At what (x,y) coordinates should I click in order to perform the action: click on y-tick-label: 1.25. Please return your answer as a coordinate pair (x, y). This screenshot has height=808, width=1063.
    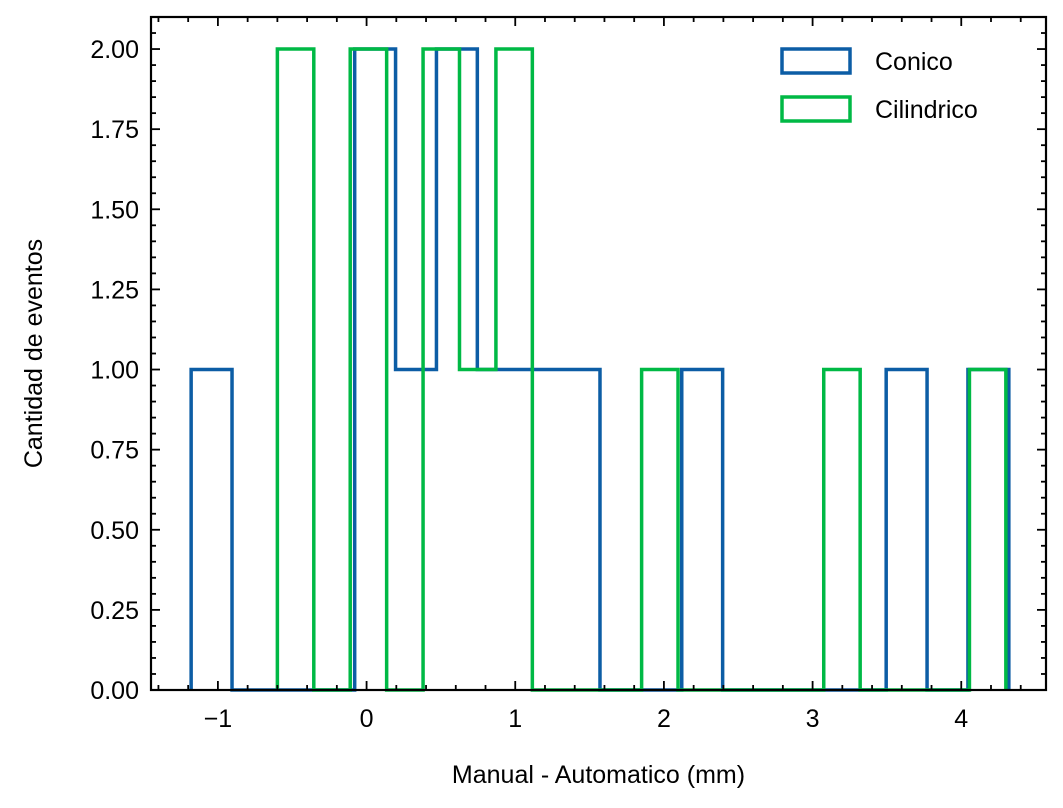
    Looking at the image, I should click on (114, 290).